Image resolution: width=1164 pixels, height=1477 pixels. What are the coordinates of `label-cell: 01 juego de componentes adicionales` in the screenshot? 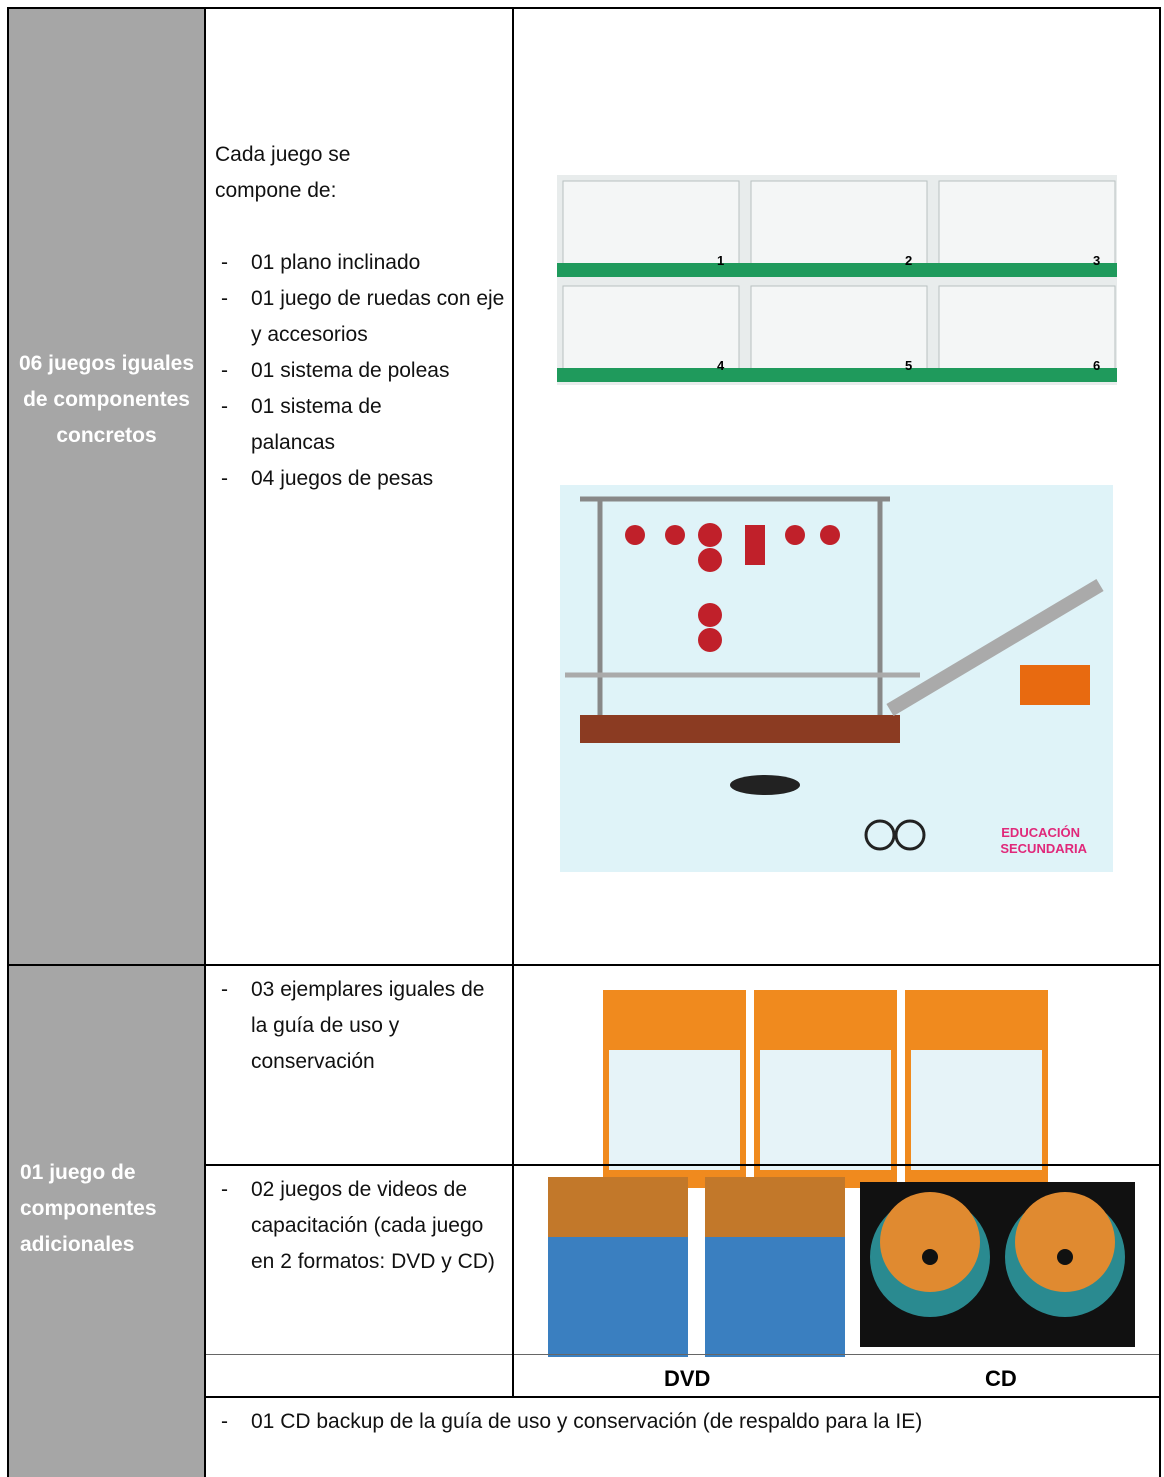 It's located at (106, 1221).